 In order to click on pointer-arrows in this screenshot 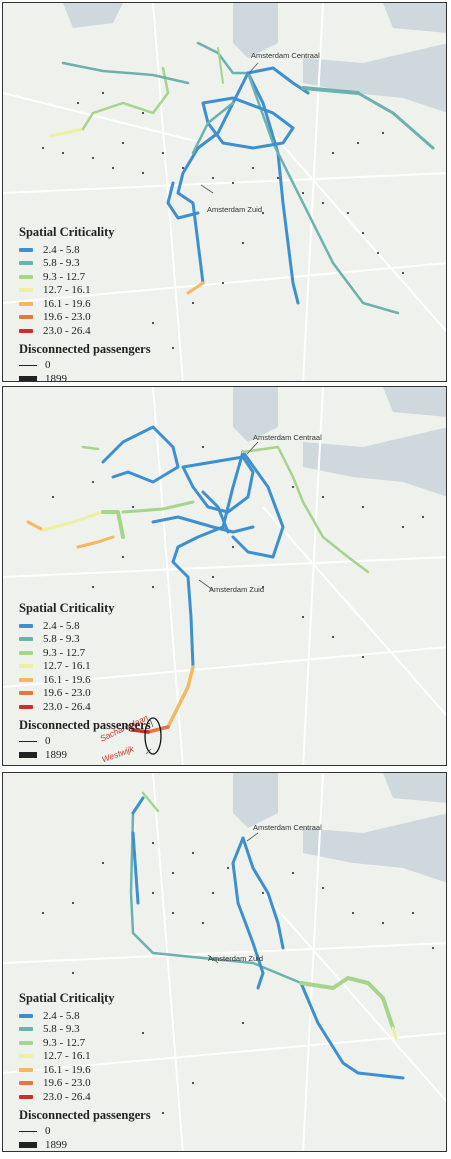, I will do `click(202, 598)`.